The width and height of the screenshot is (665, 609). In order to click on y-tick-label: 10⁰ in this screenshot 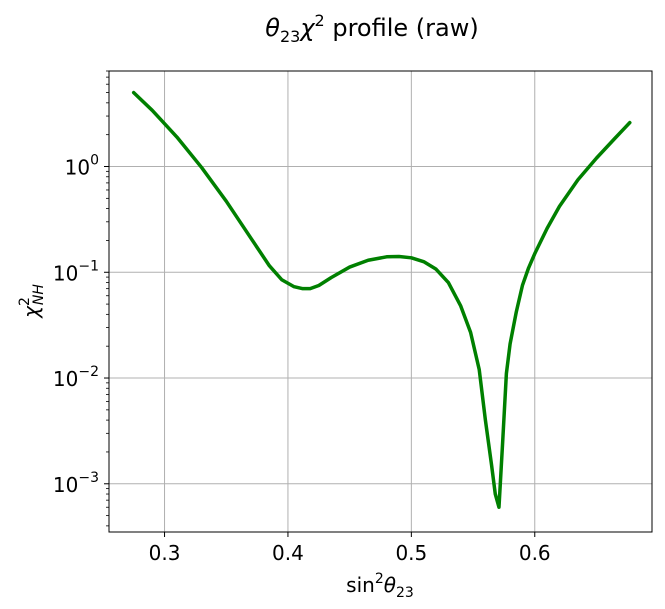, I will do `click(82, 166)`.